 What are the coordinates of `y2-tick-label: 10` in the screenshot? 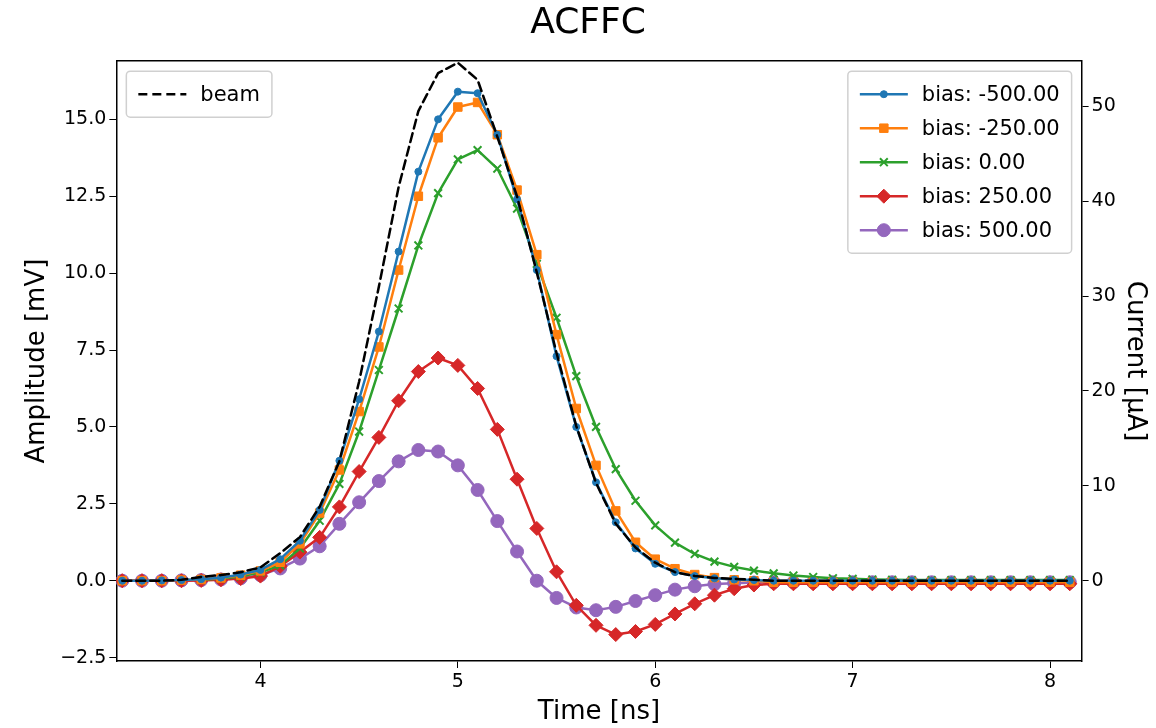 It's located at (1103, 483).